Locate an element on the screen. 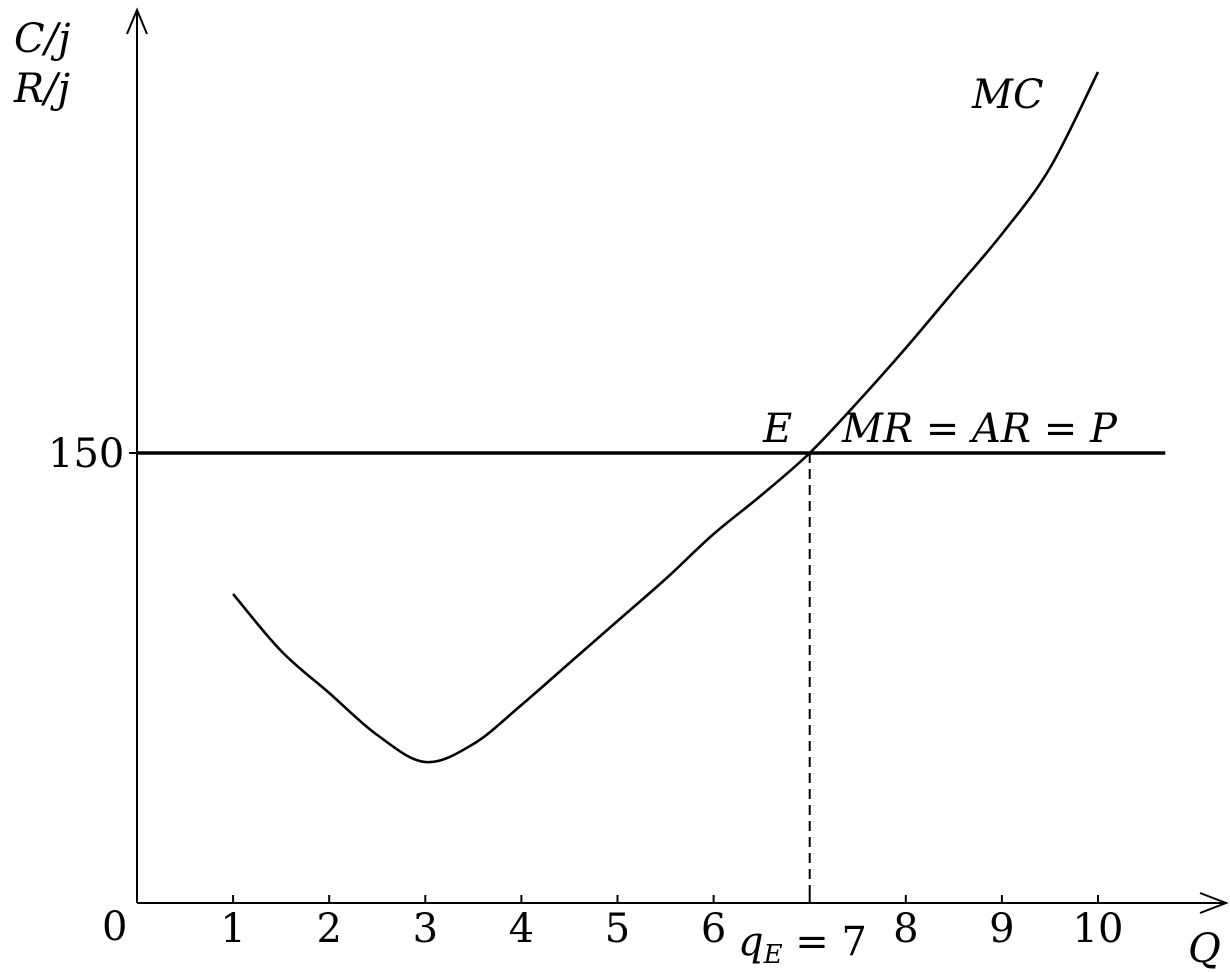 Image resolution: width=1230 pixels, height=972 pixels. origin-label: 0 is located at coordinates (114, 927).